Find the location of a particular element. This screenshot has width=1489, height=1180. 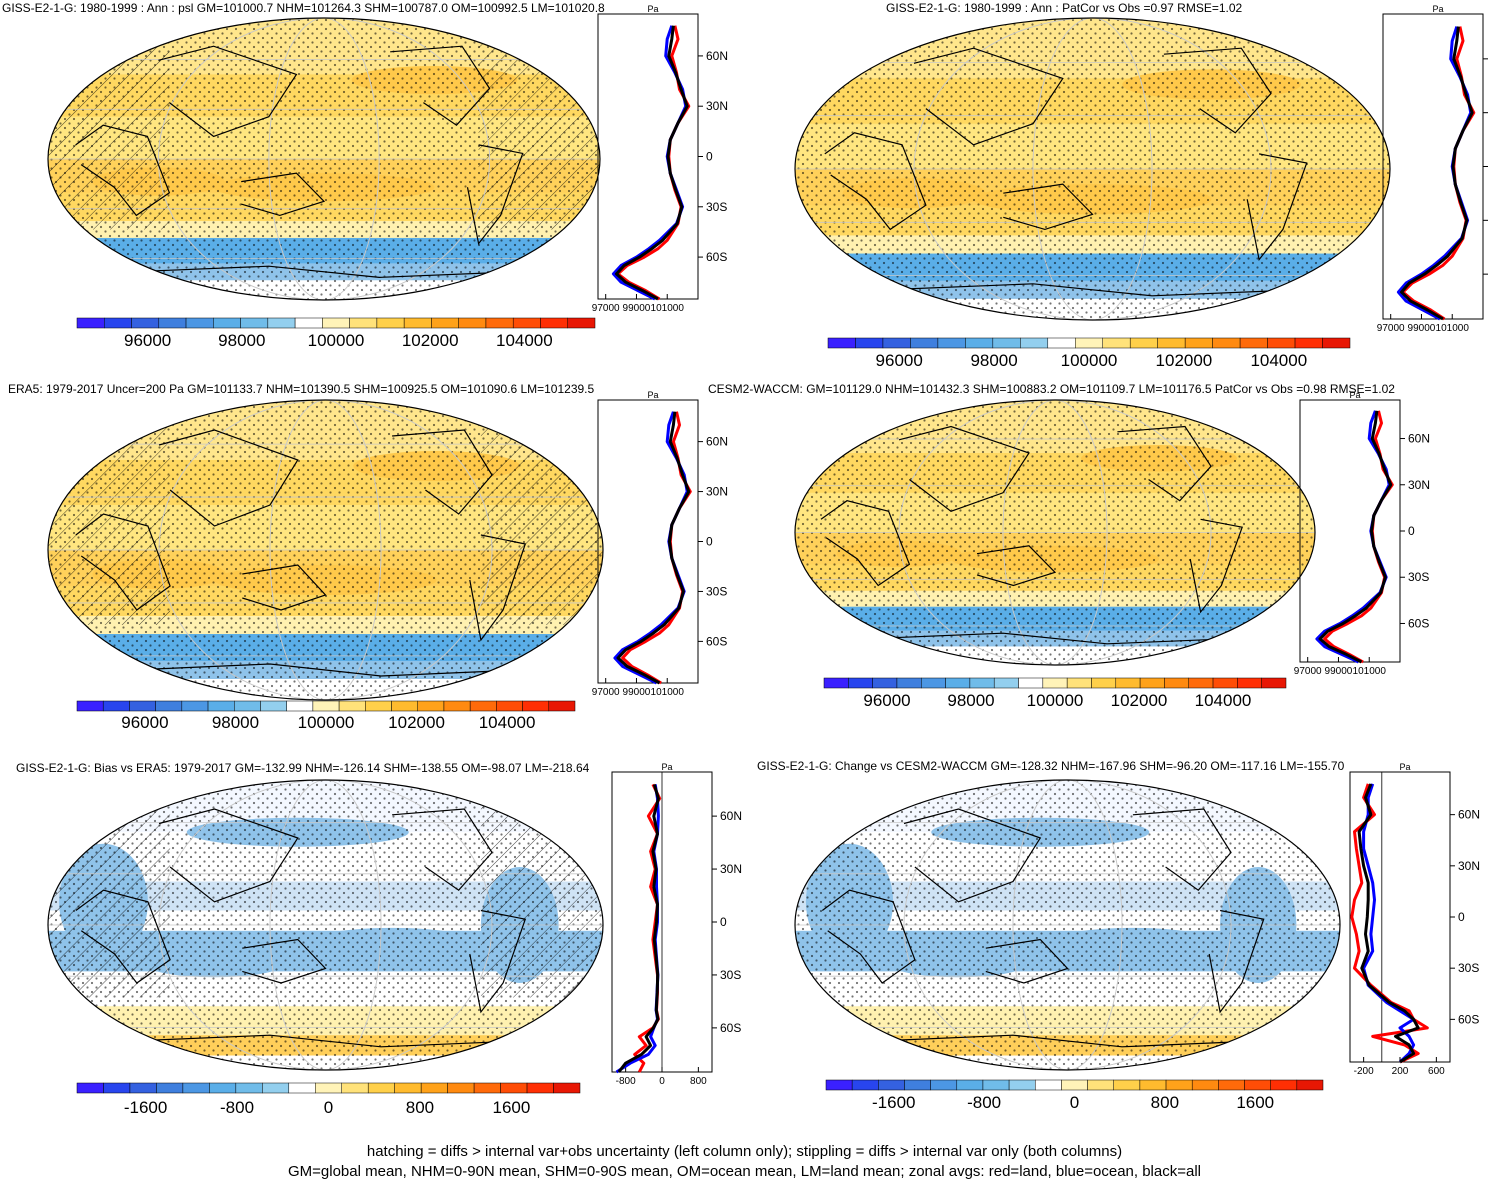

panel-4-profile: Pa 60N 30N 0 30S 60S 97000 99000 101000 is located at coordinates (1362, 533).